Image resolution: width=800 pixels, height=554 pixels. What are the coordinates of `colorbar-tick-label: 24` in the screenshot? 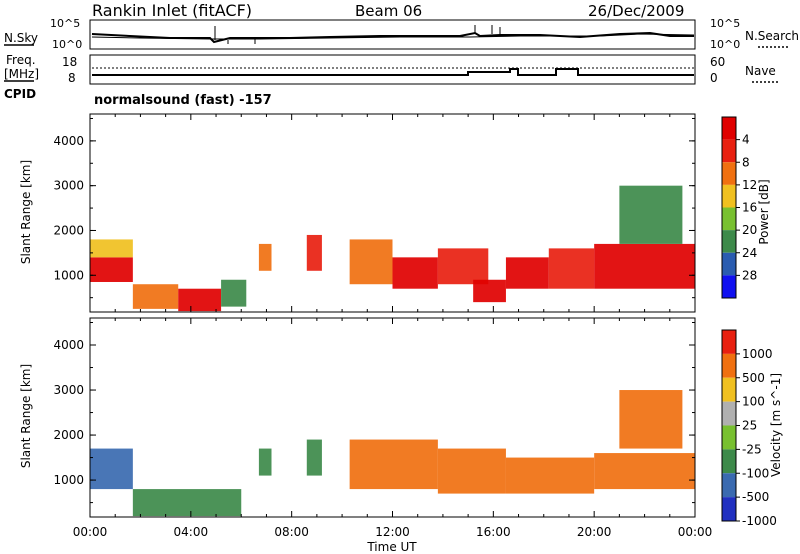 It's located at (749, 253).